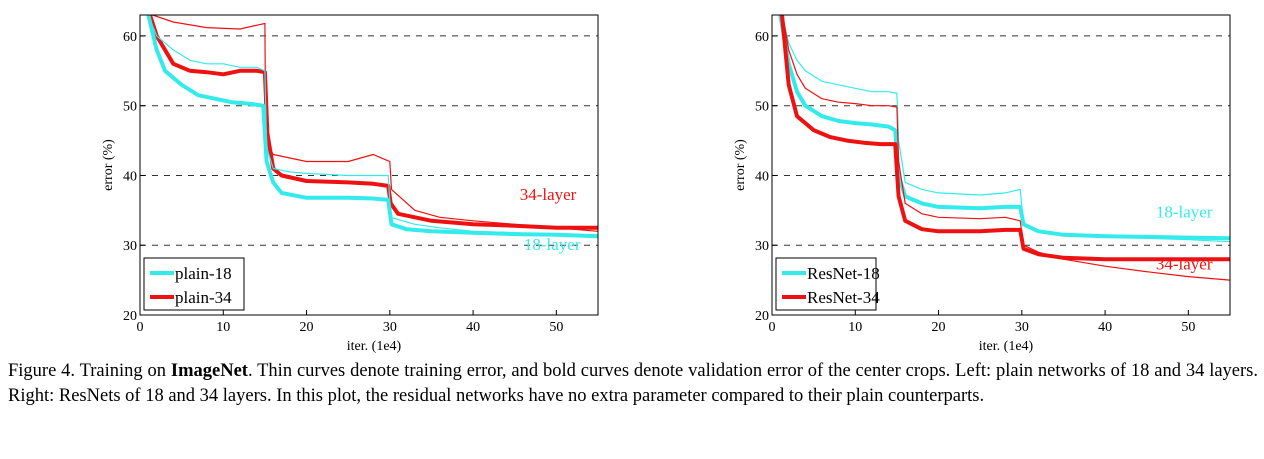  What do you see at coordinates (209, 371) in the screenshot?
I see `caption-bold: ImageNet` at bounding box center [209, 371].